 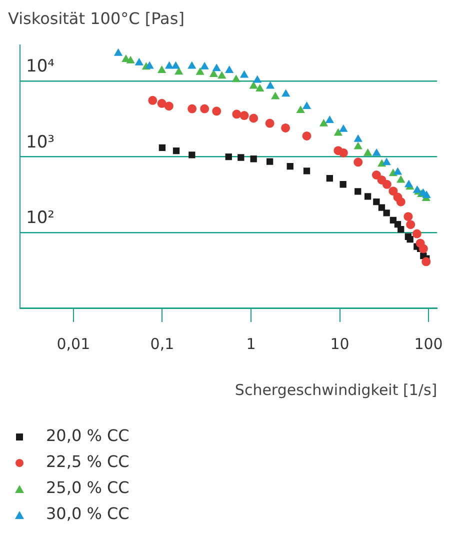 What do you see at coordinates (88, 462) in the screenshot?
I see `legend-label: 22,5 % CC` at bounding box center [88, 462].